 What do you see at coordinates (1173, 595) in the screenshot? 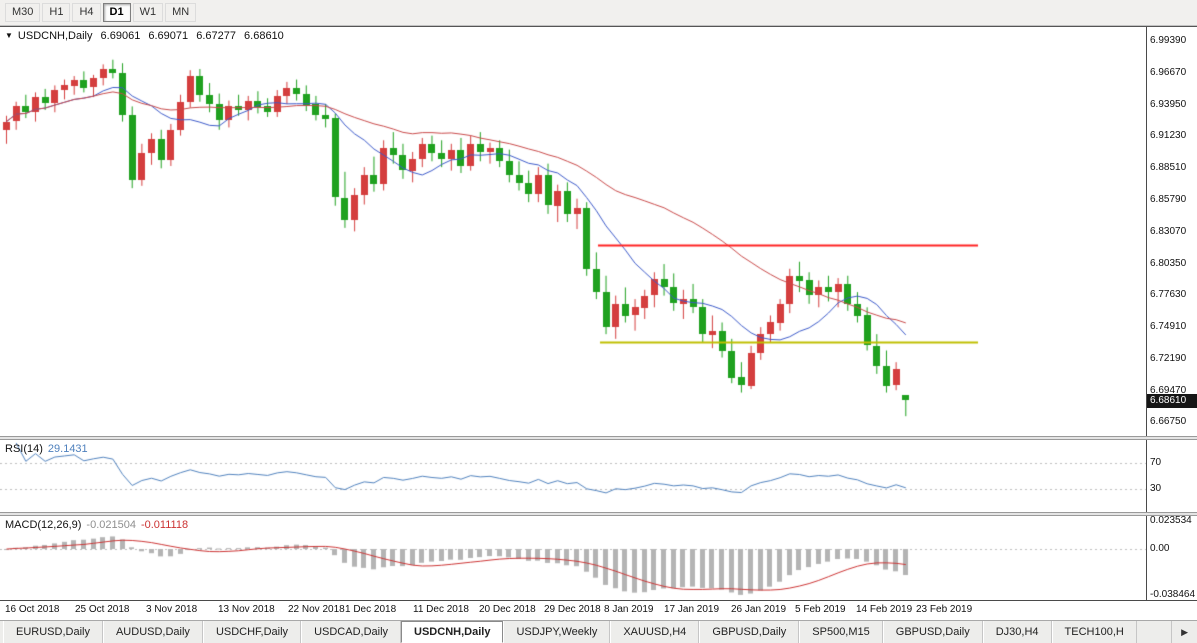
I see `macd-axis-label: -0.038464` at bounding box center [1173, 595].